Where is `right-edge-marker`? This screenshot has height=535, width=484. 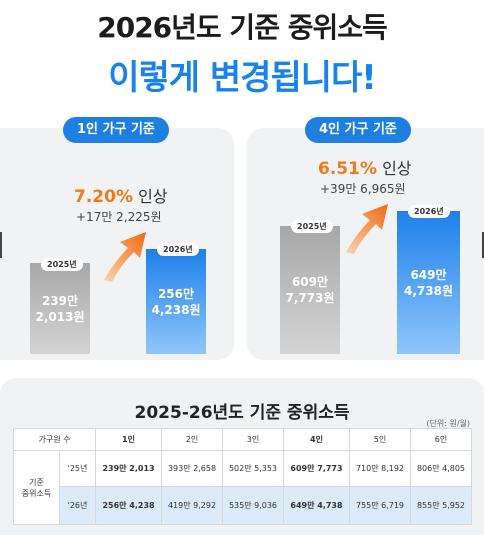
right-edge-marker is located at coordinates (483, 245).